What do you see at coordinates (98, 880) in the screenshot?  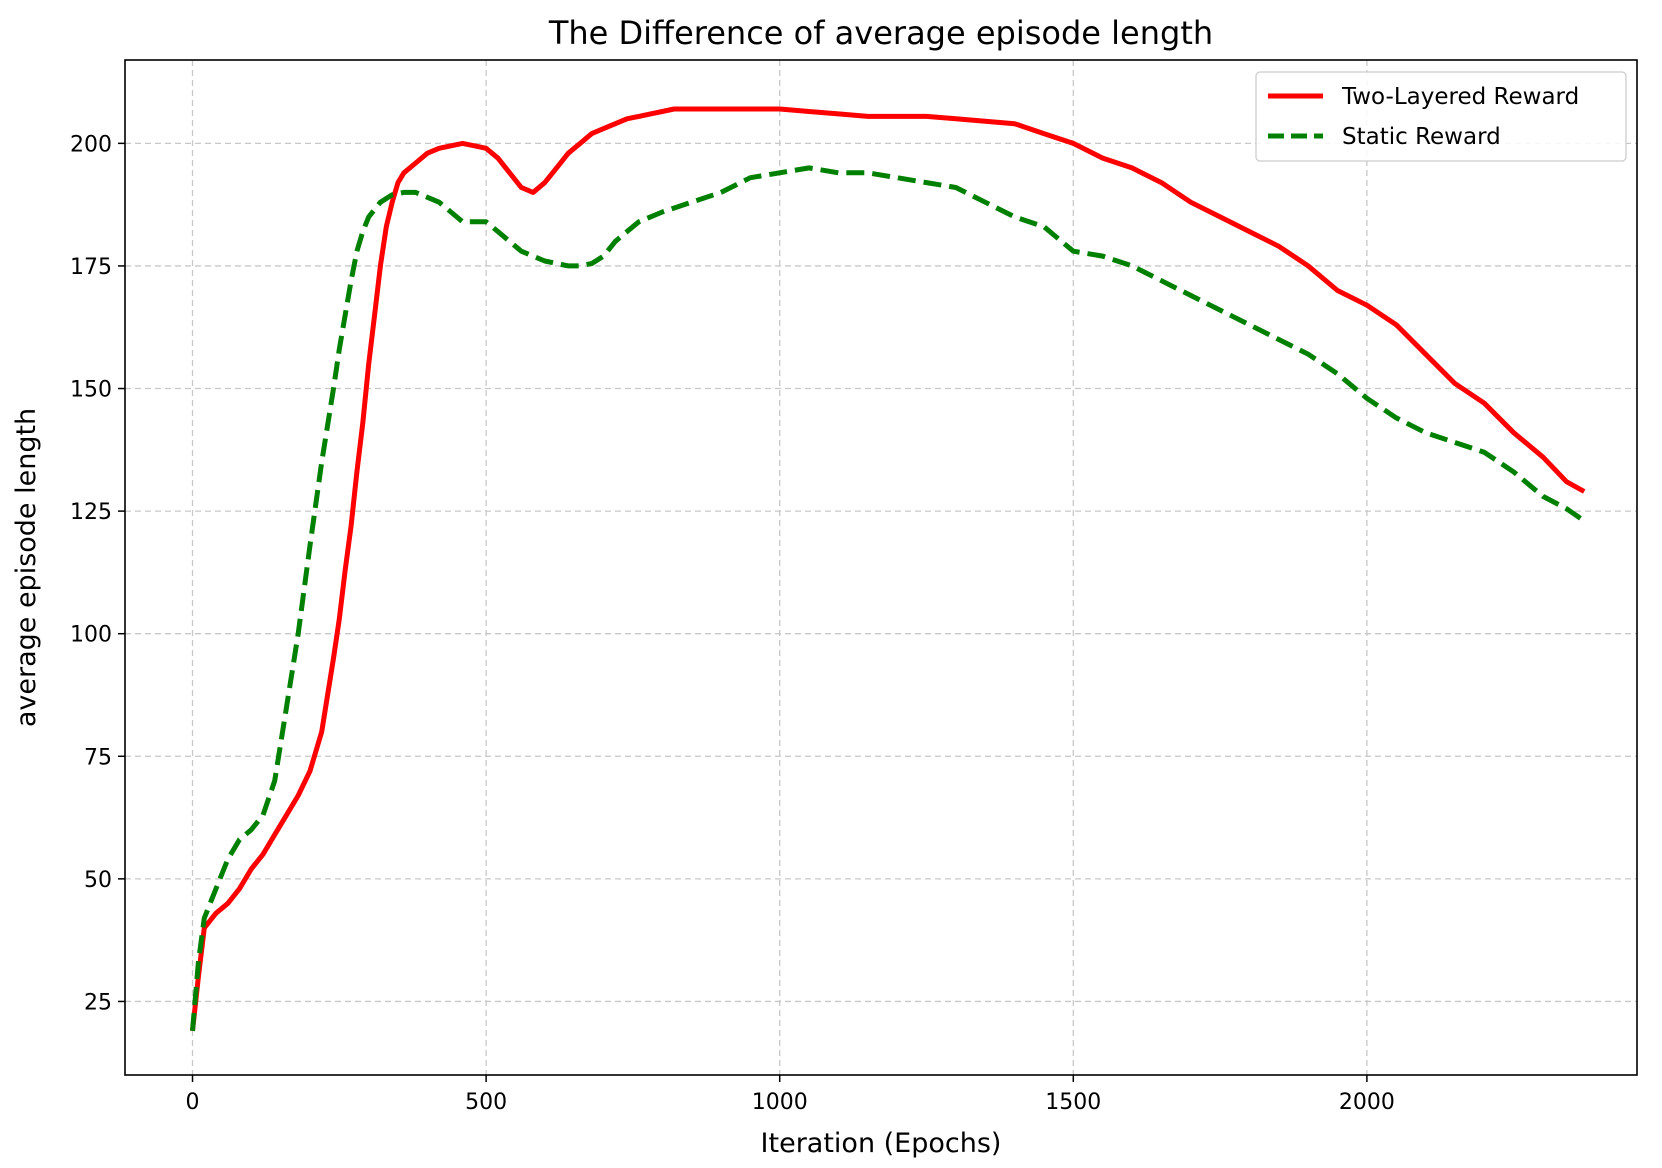 I see `y-tick-label: 50` at bounding box center [98, 880].